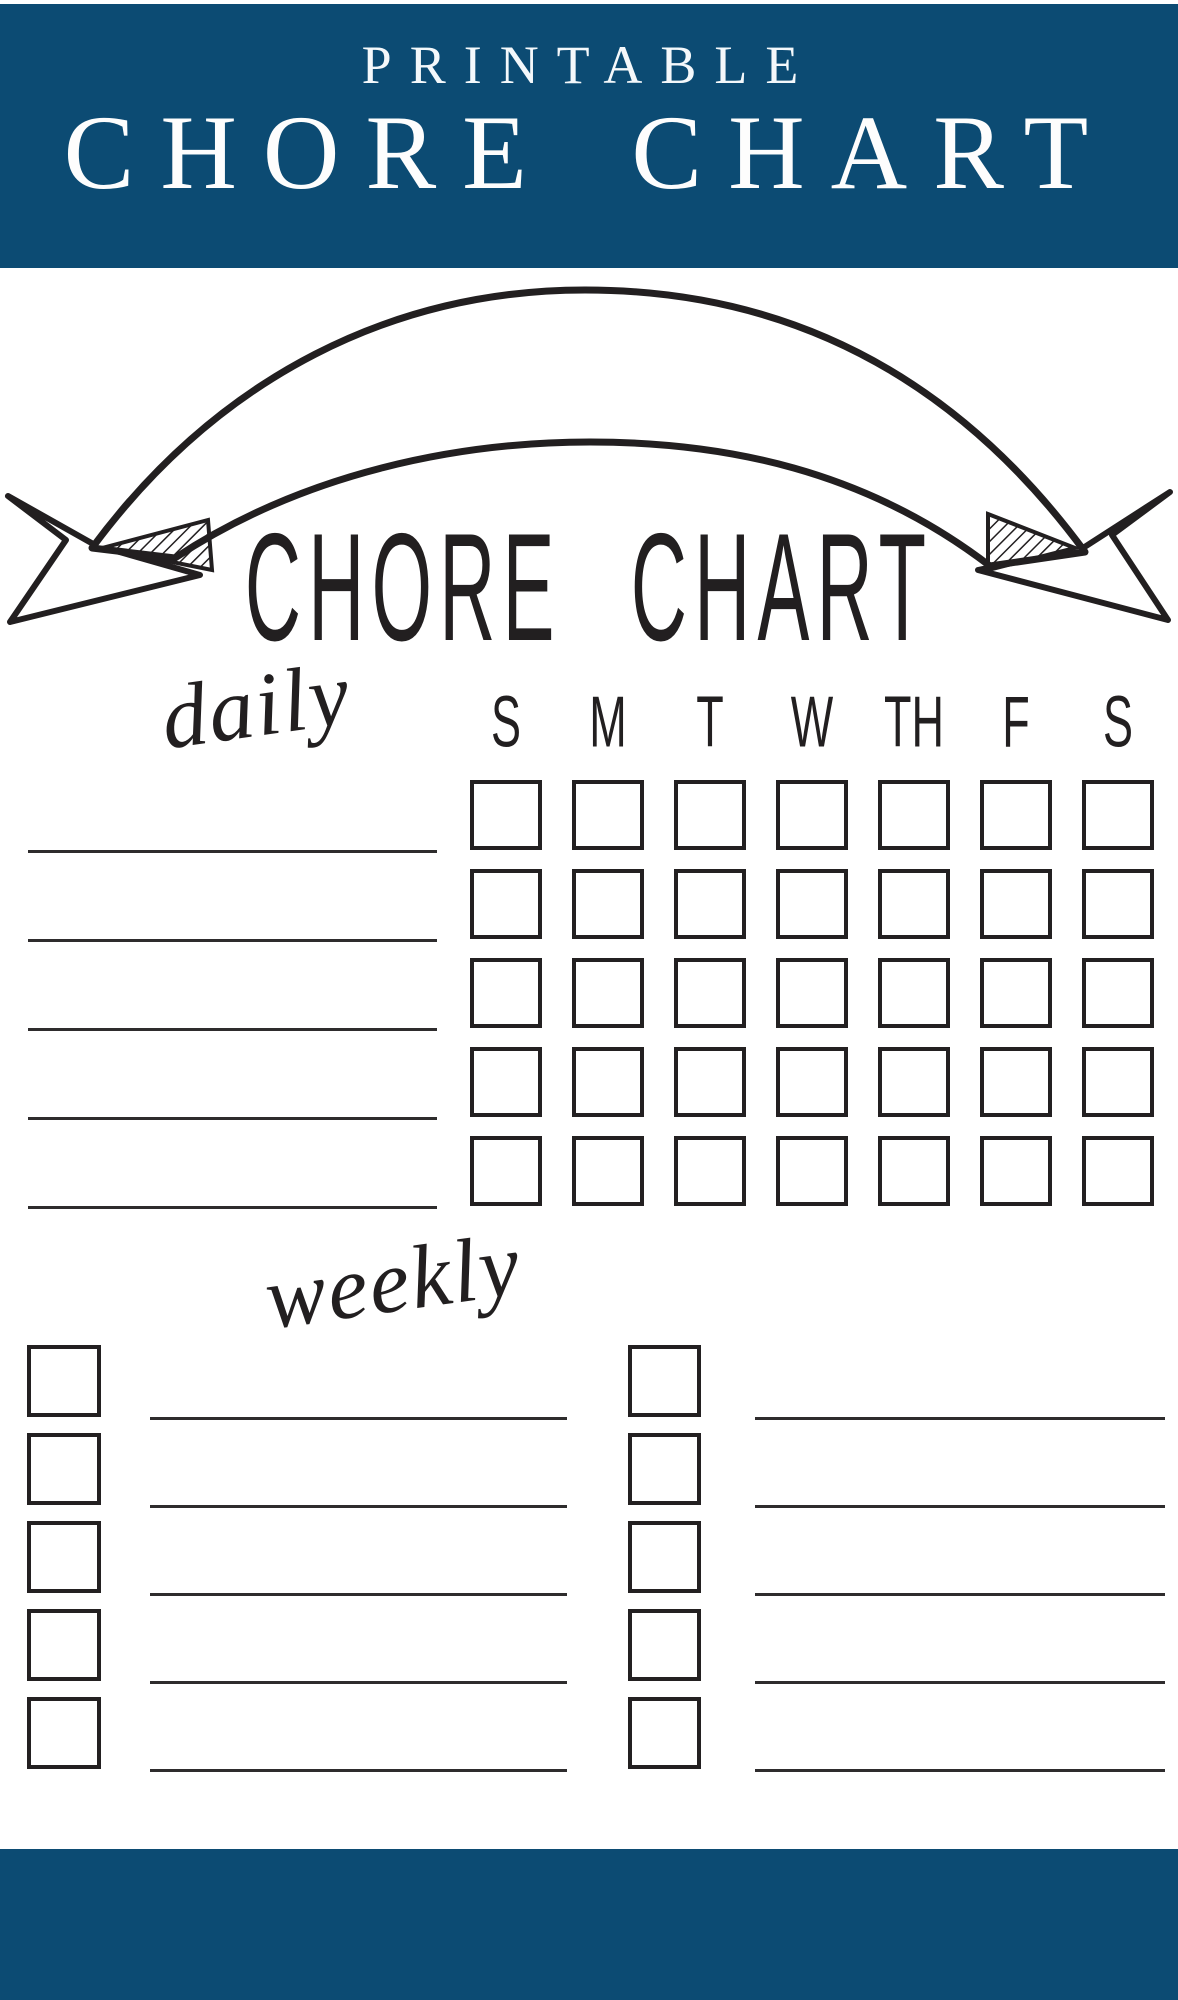 This screenshot has width=1178, height=2000. I want to click on day-label-w: W, so click(812, 722).